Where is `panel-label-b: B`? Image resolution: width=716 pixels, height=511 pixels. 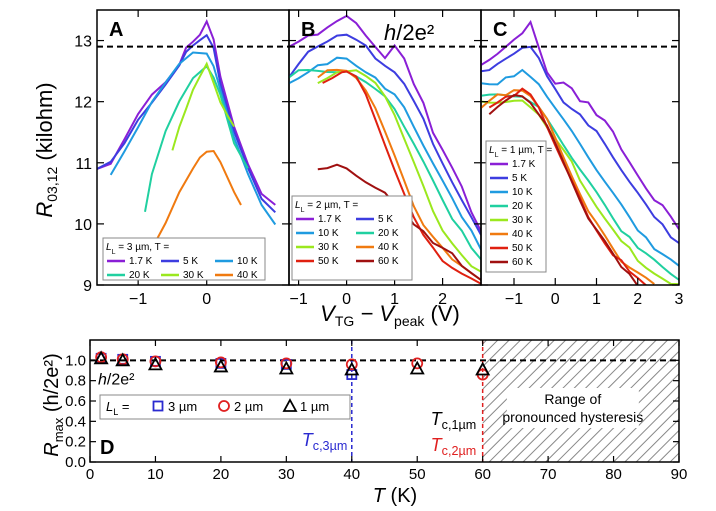
panel-label-b: B is located at coordinates (308, 30).